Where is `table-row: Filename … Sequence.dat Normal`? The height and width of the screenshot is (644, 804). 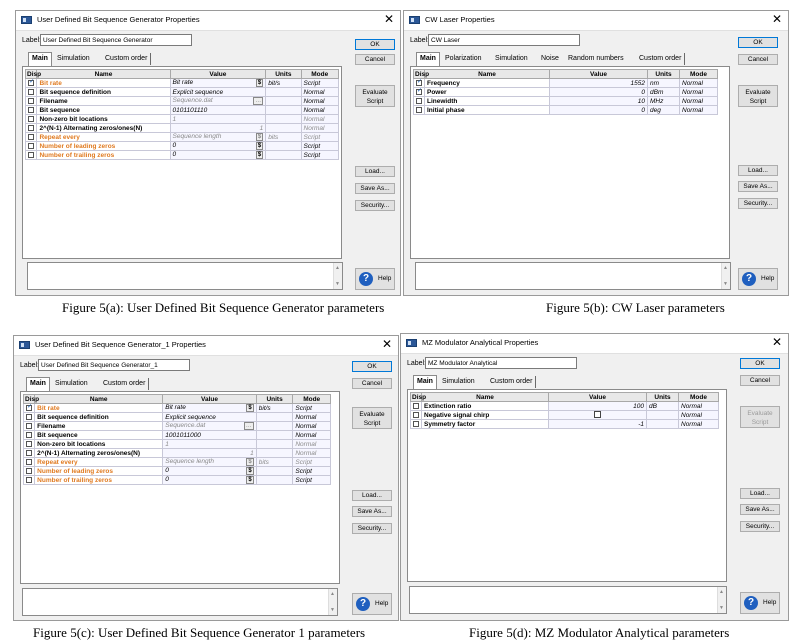 table-row: Filename … Sequence.dat Normal is located at coordinates (182, 101).